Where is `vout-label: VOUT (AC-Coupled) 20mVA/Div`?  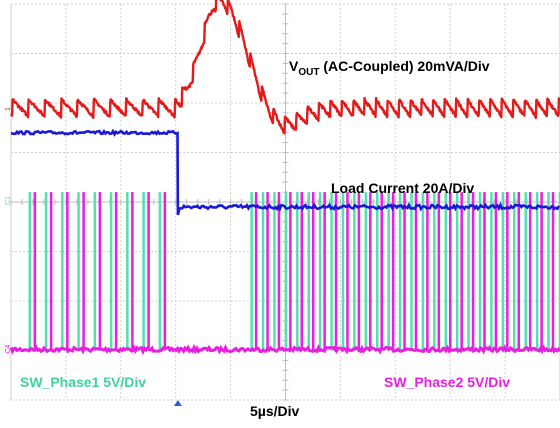 vout-label: VOUT (AC-Coupled) 20mVA/Div is located at coordinates (389, 68).